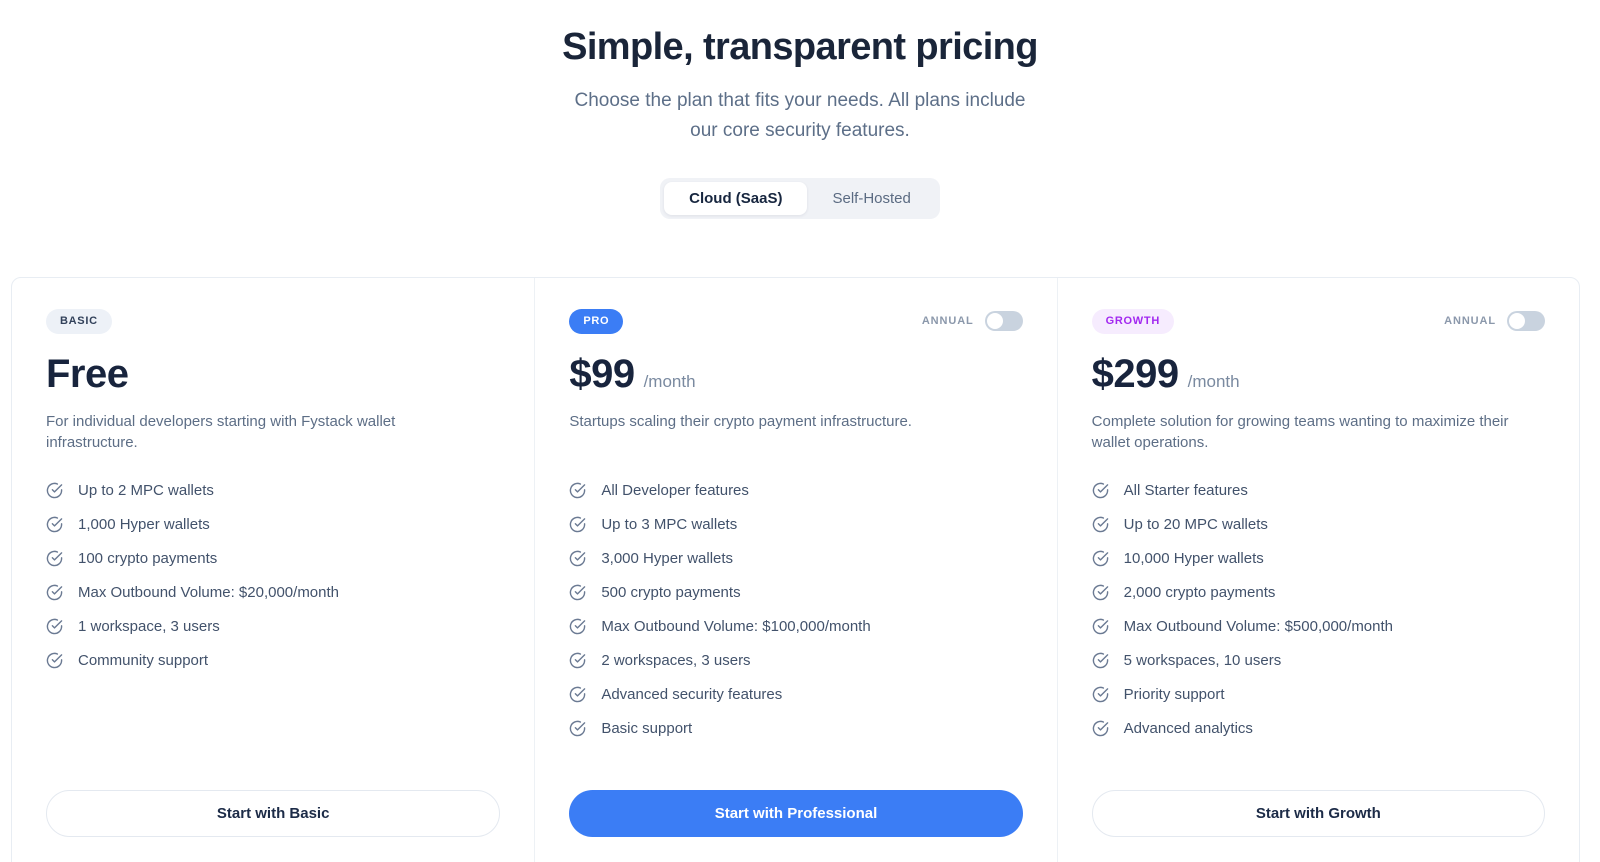  Describe the element at coordinates (1185, 490) in the screenshot. I see `feature-label: All Starter features` at that location.